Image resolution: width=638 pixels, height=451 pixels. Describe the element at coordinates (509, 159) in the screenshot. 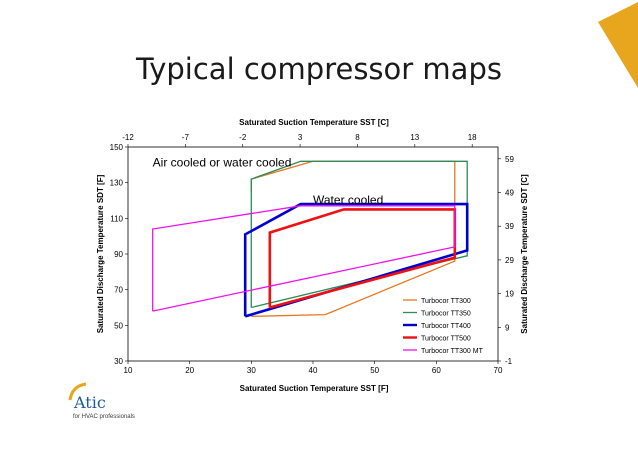

I see `y2-tick-label-6: 59` at that location.